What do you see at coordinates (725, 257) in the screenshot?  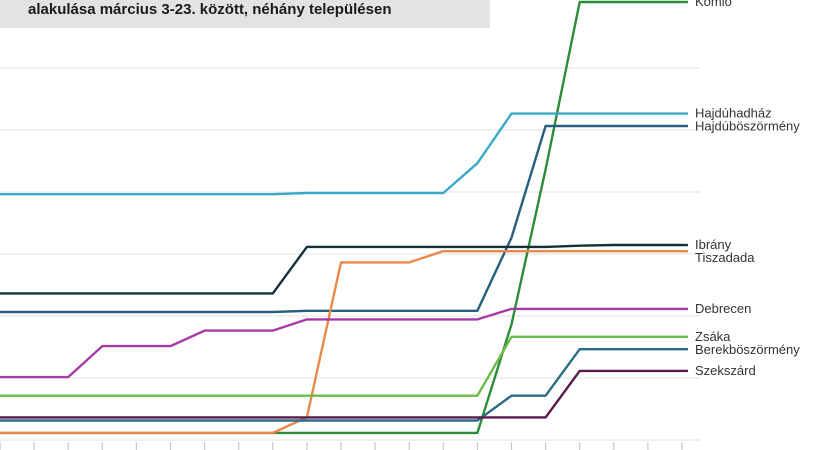 I see `series-label-4: Tiszadada` at bounding box center [725, 257].